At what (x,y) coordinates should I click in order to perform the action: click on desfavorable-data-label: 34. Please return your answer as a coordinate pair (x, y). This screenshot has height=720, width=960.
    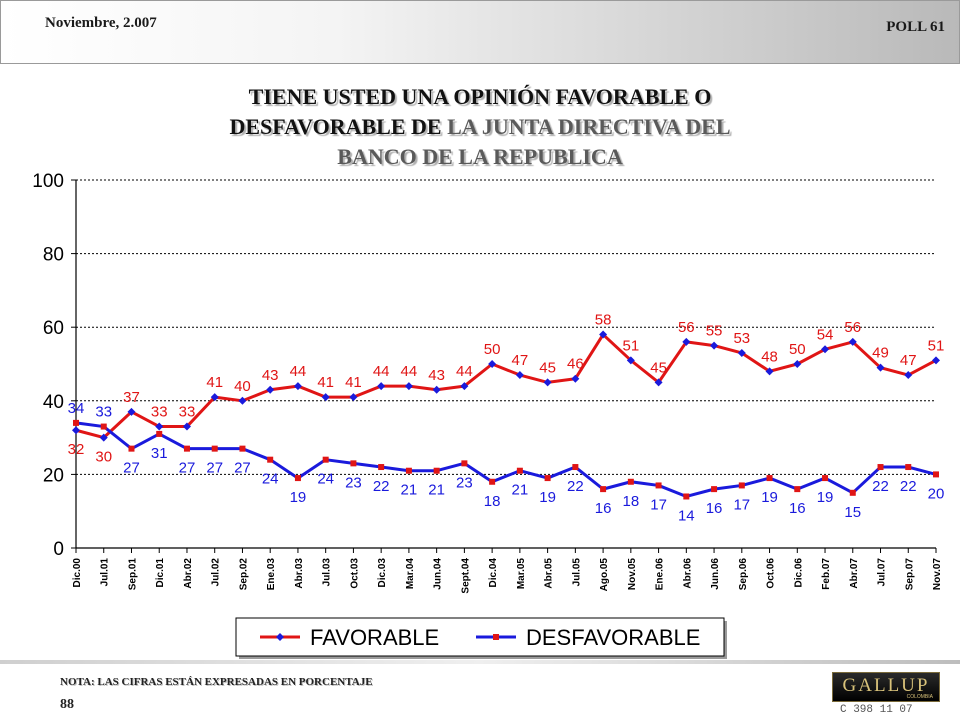
    Looking at the image, I should click on (76, 408).